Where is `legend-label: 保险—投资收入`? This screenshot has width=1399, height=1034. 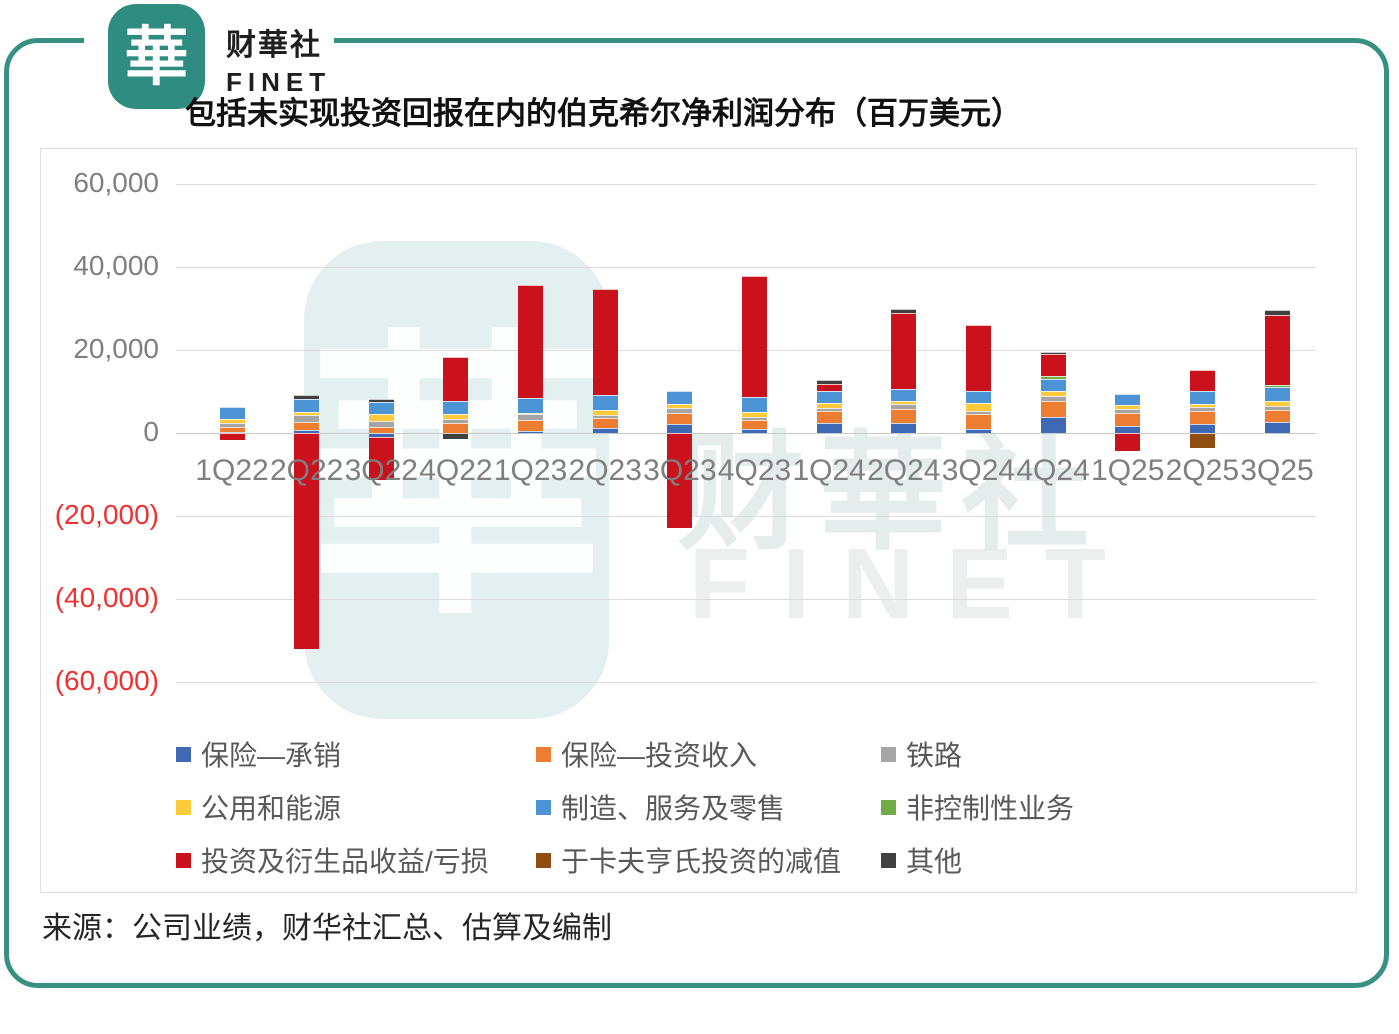 legend-label: 保险—投资收入 is located at coordinates (659, 755).